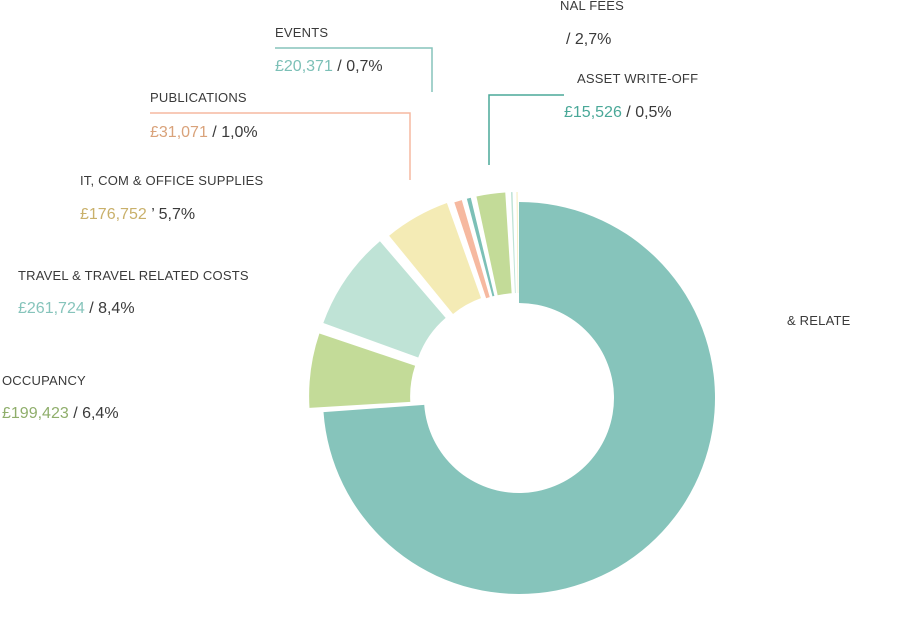  I want to click on percent-it-office-supplies: 5,7%, so click(177, 214).